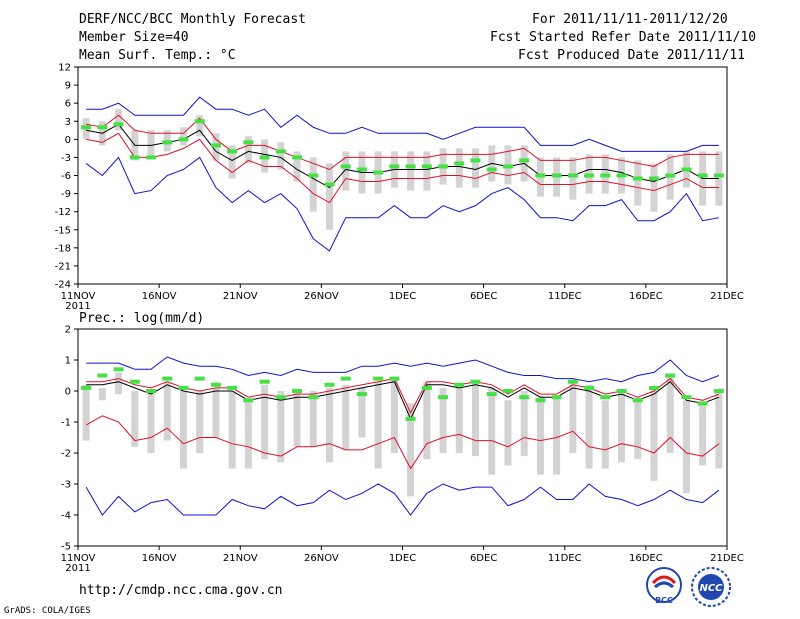  I want to click on y-tick-label: 12, so click(64, 68).